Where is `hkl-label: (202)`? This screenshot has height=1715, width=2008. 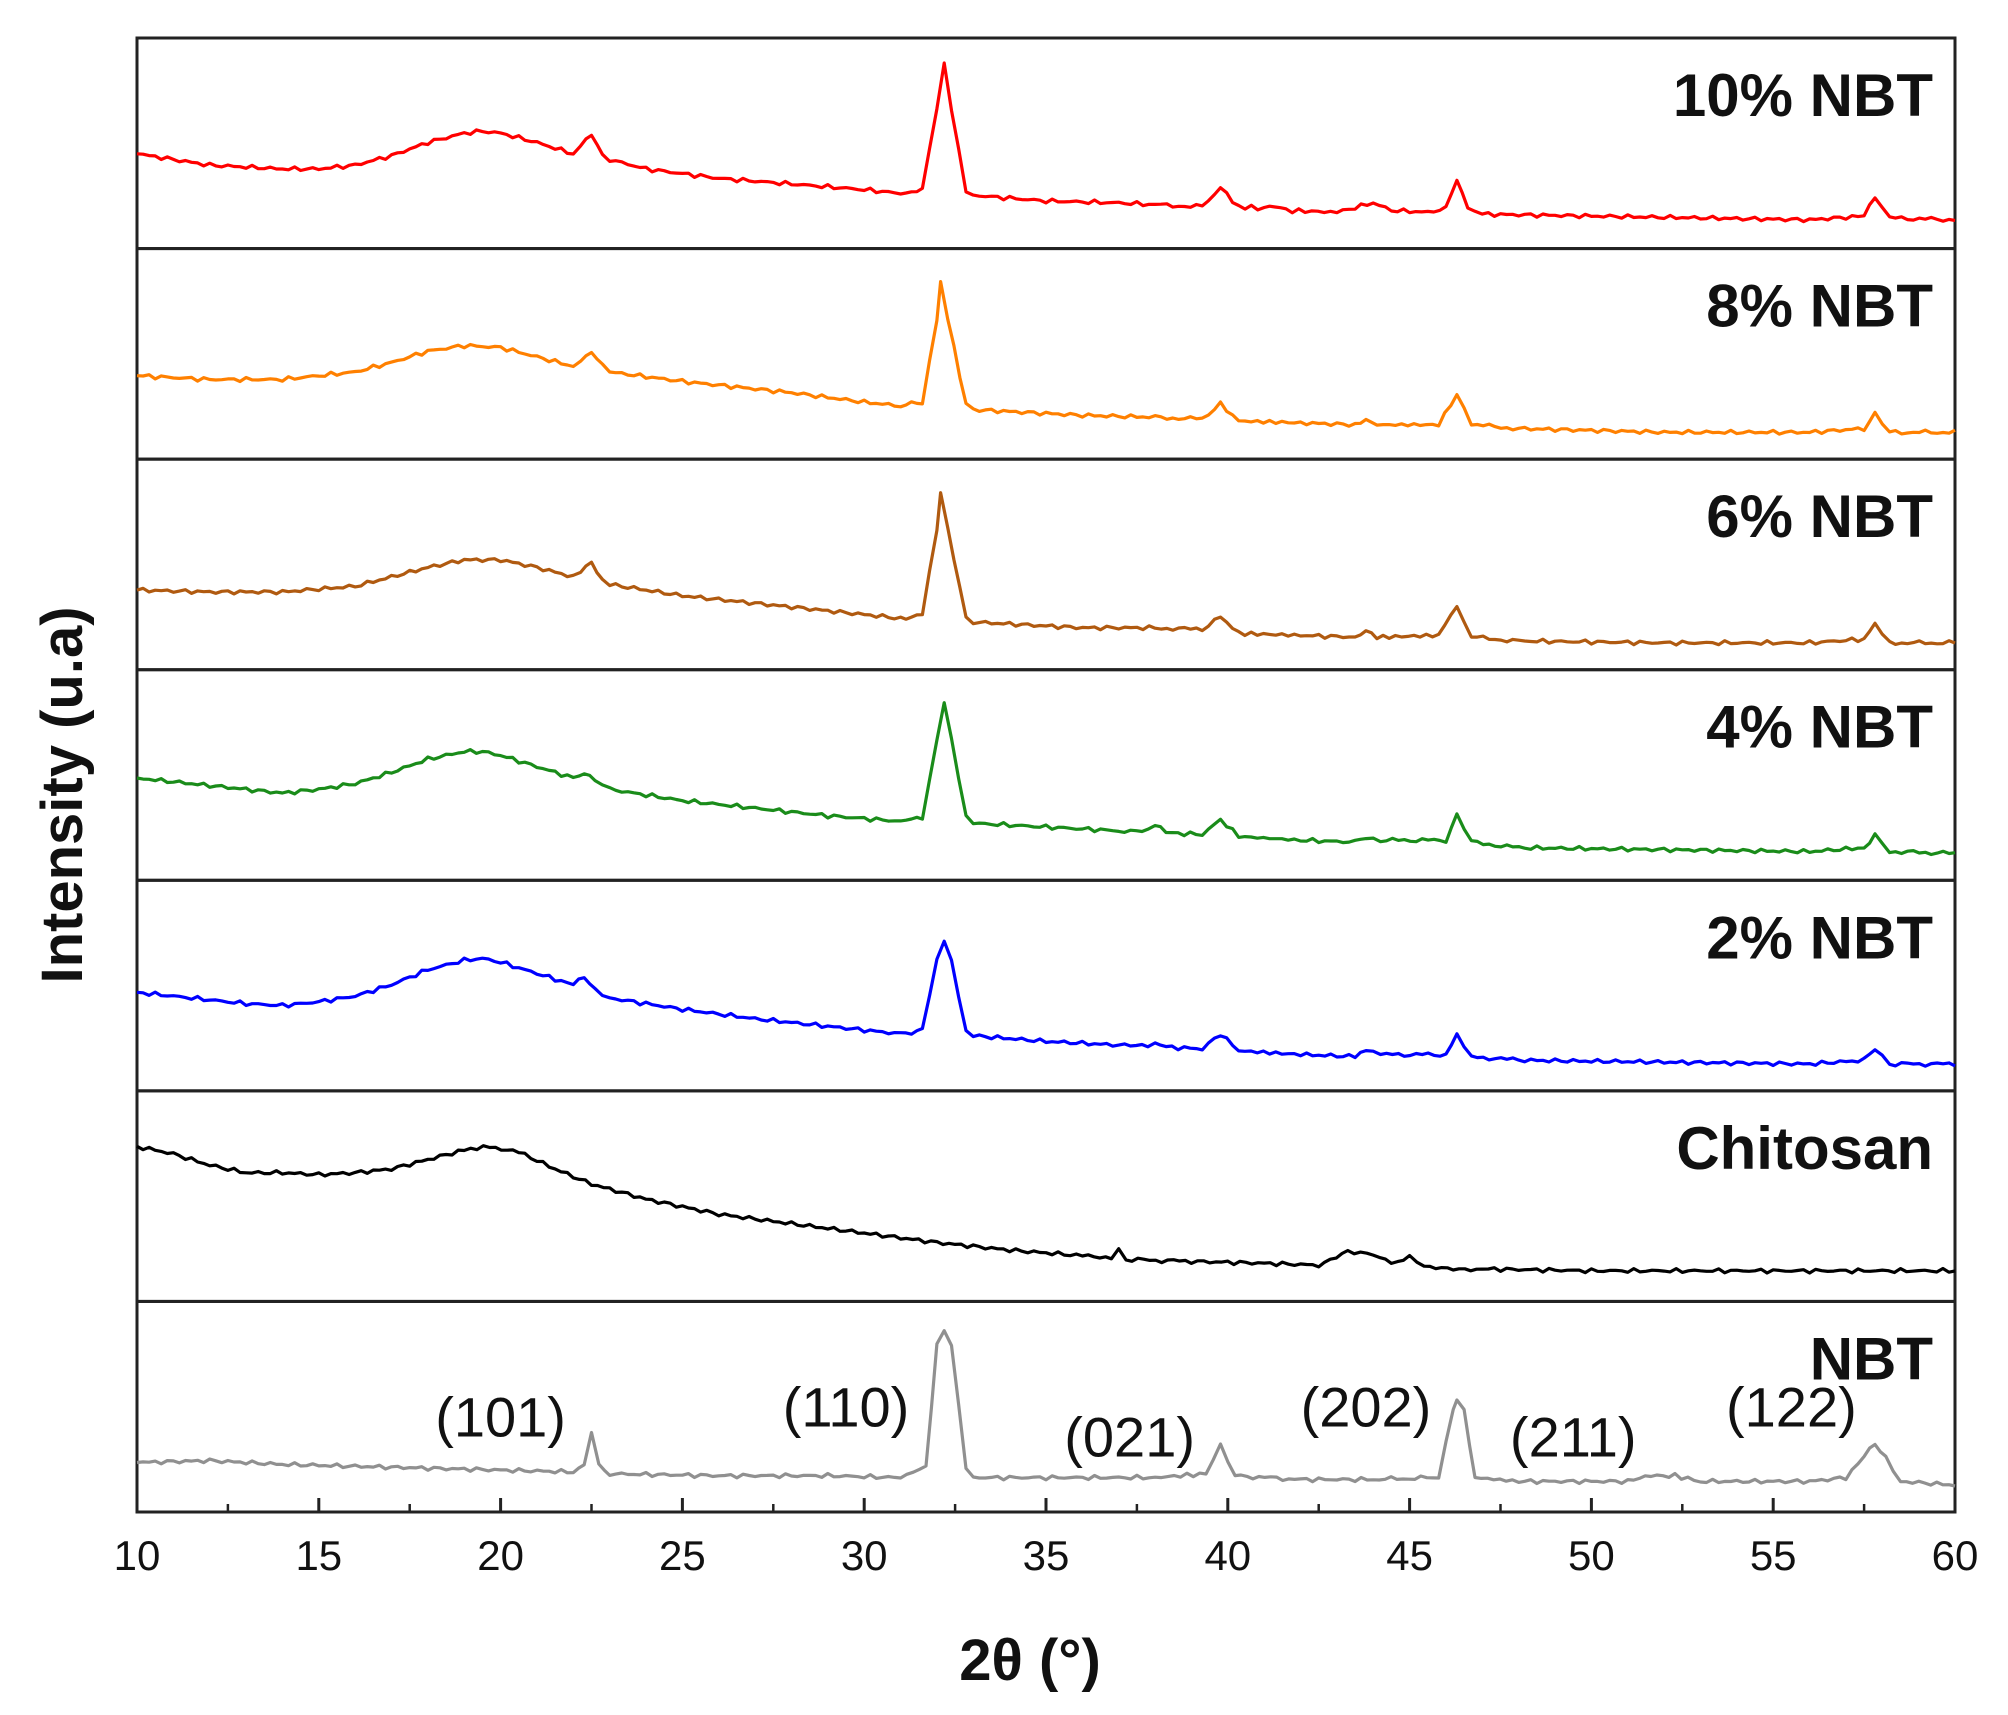 hkl-label: (202) is located at coordinates (1366, 1406).